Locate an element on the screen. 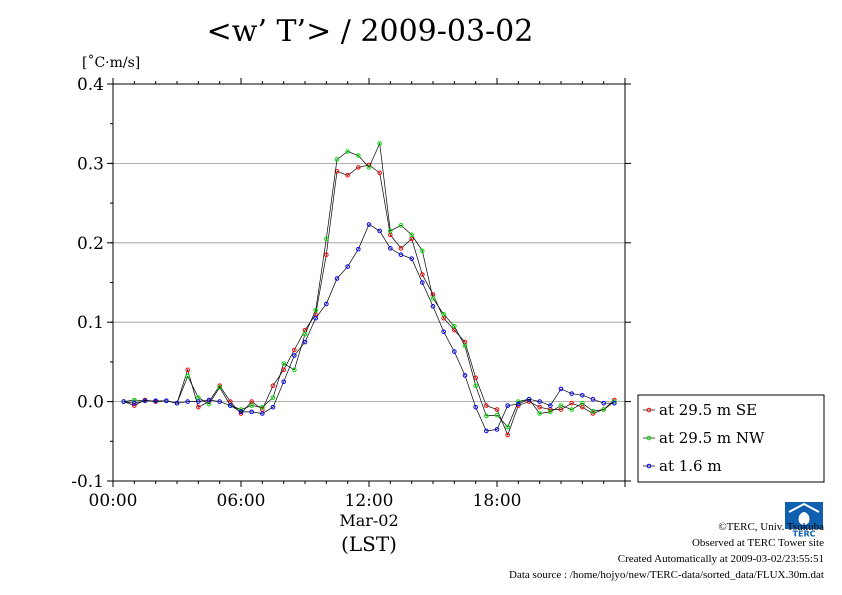  legend-label: at 1.6 m is located at coordinates (690, 466).